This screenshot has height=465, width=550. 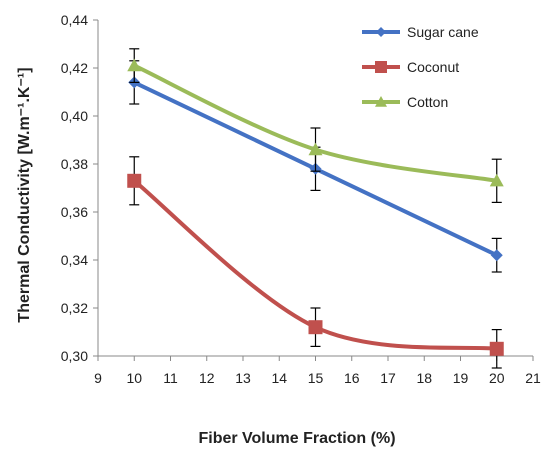 What do you see at coordinates (207, 378) in the screenshot?
I see `x-tick-label: 12` at bounding box center [207, 378].